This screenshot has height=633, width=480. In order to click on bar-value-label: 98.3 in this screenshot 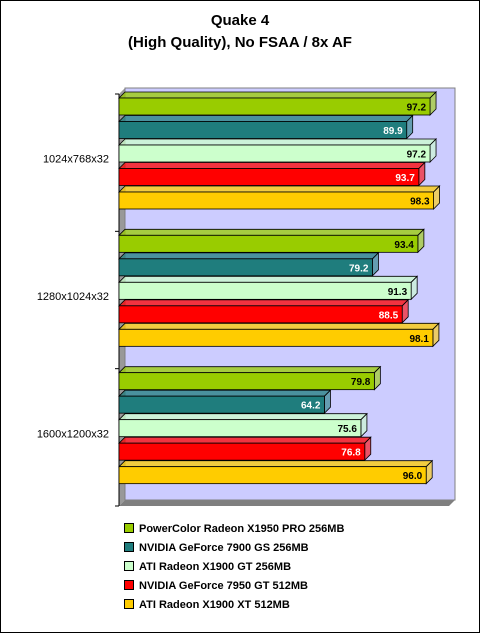, I will do `click(420, 202)`.